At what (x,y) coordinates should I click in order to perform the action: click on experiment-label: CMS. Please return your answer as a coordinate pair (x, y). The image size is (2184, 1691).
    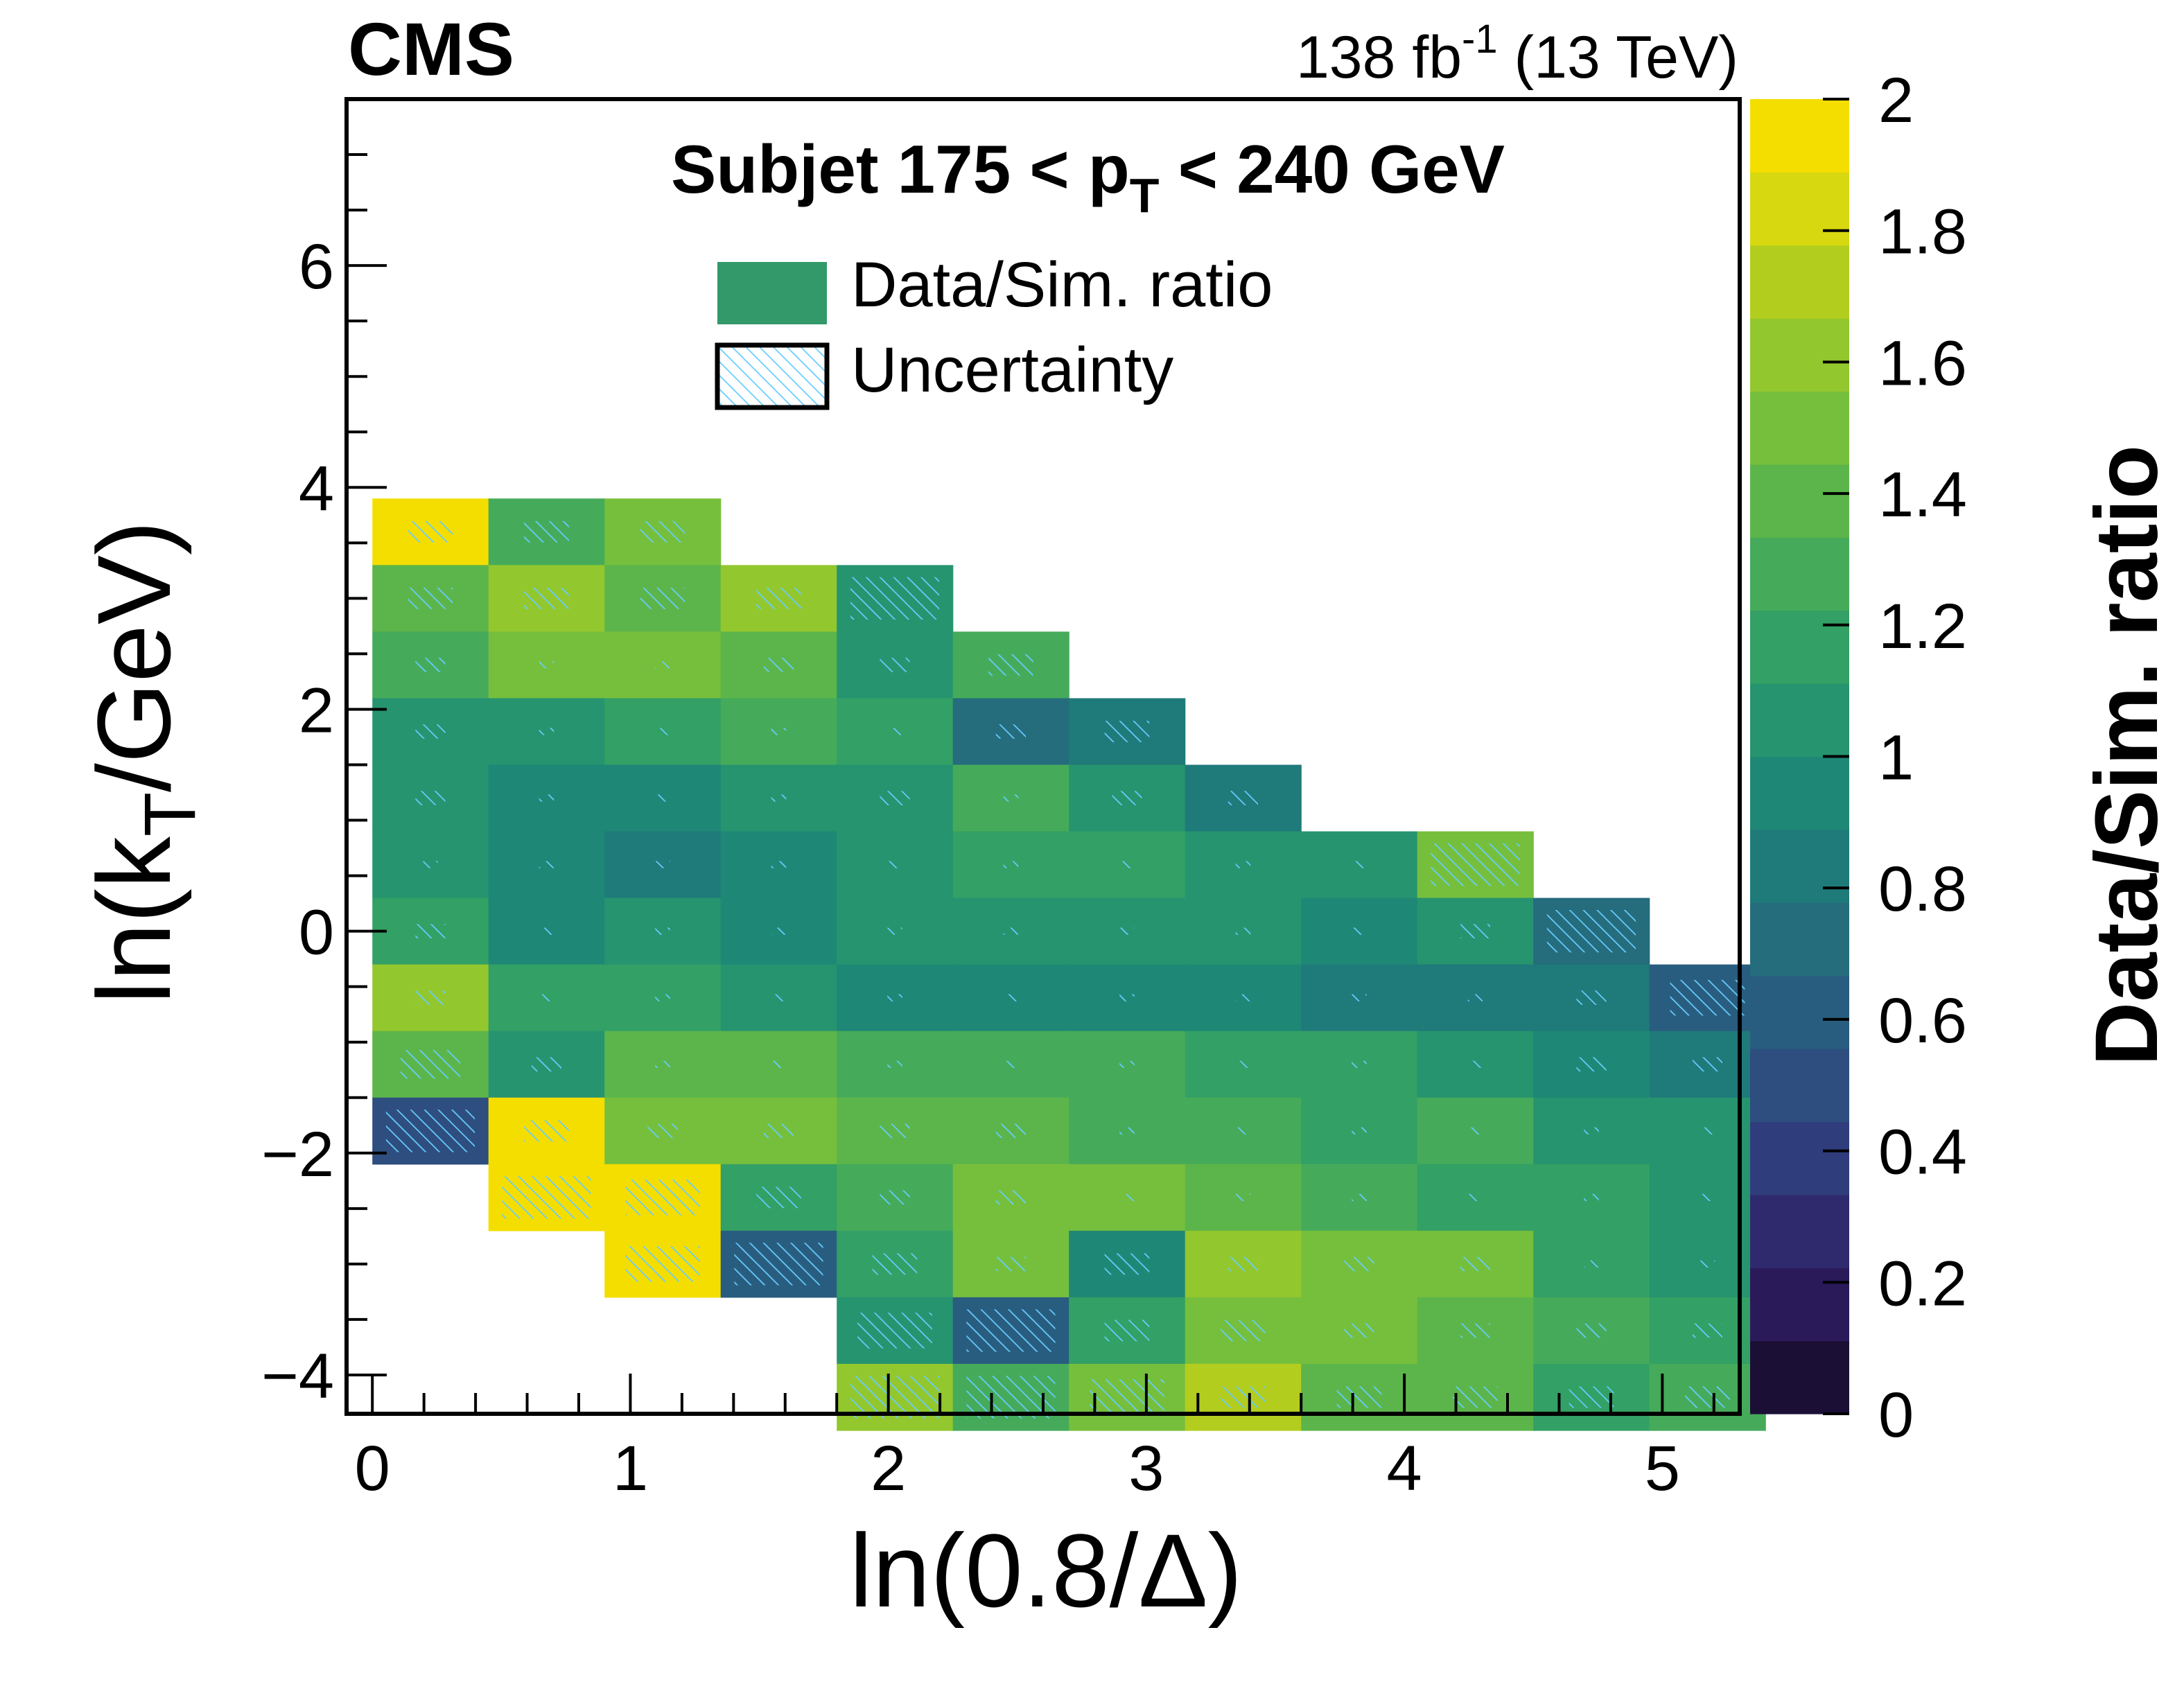
    Looking at the image, I should click on (431, 49).